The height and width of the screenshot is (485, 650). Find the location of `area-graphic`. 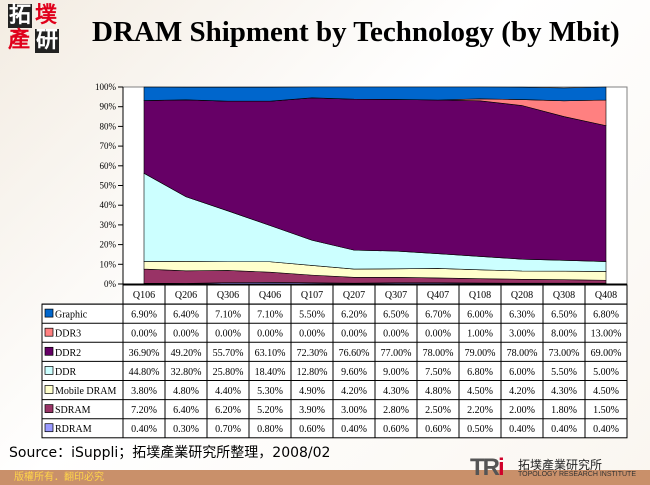

area-graphic is located at coordinates (375, 94).